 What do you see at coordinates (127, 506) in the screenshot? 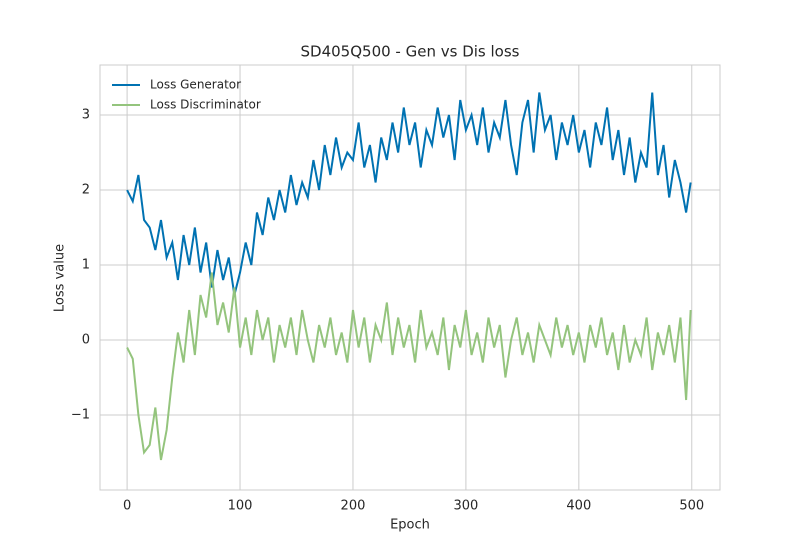
I see `x-tick-label: 0` at bounding box center [127, 506].